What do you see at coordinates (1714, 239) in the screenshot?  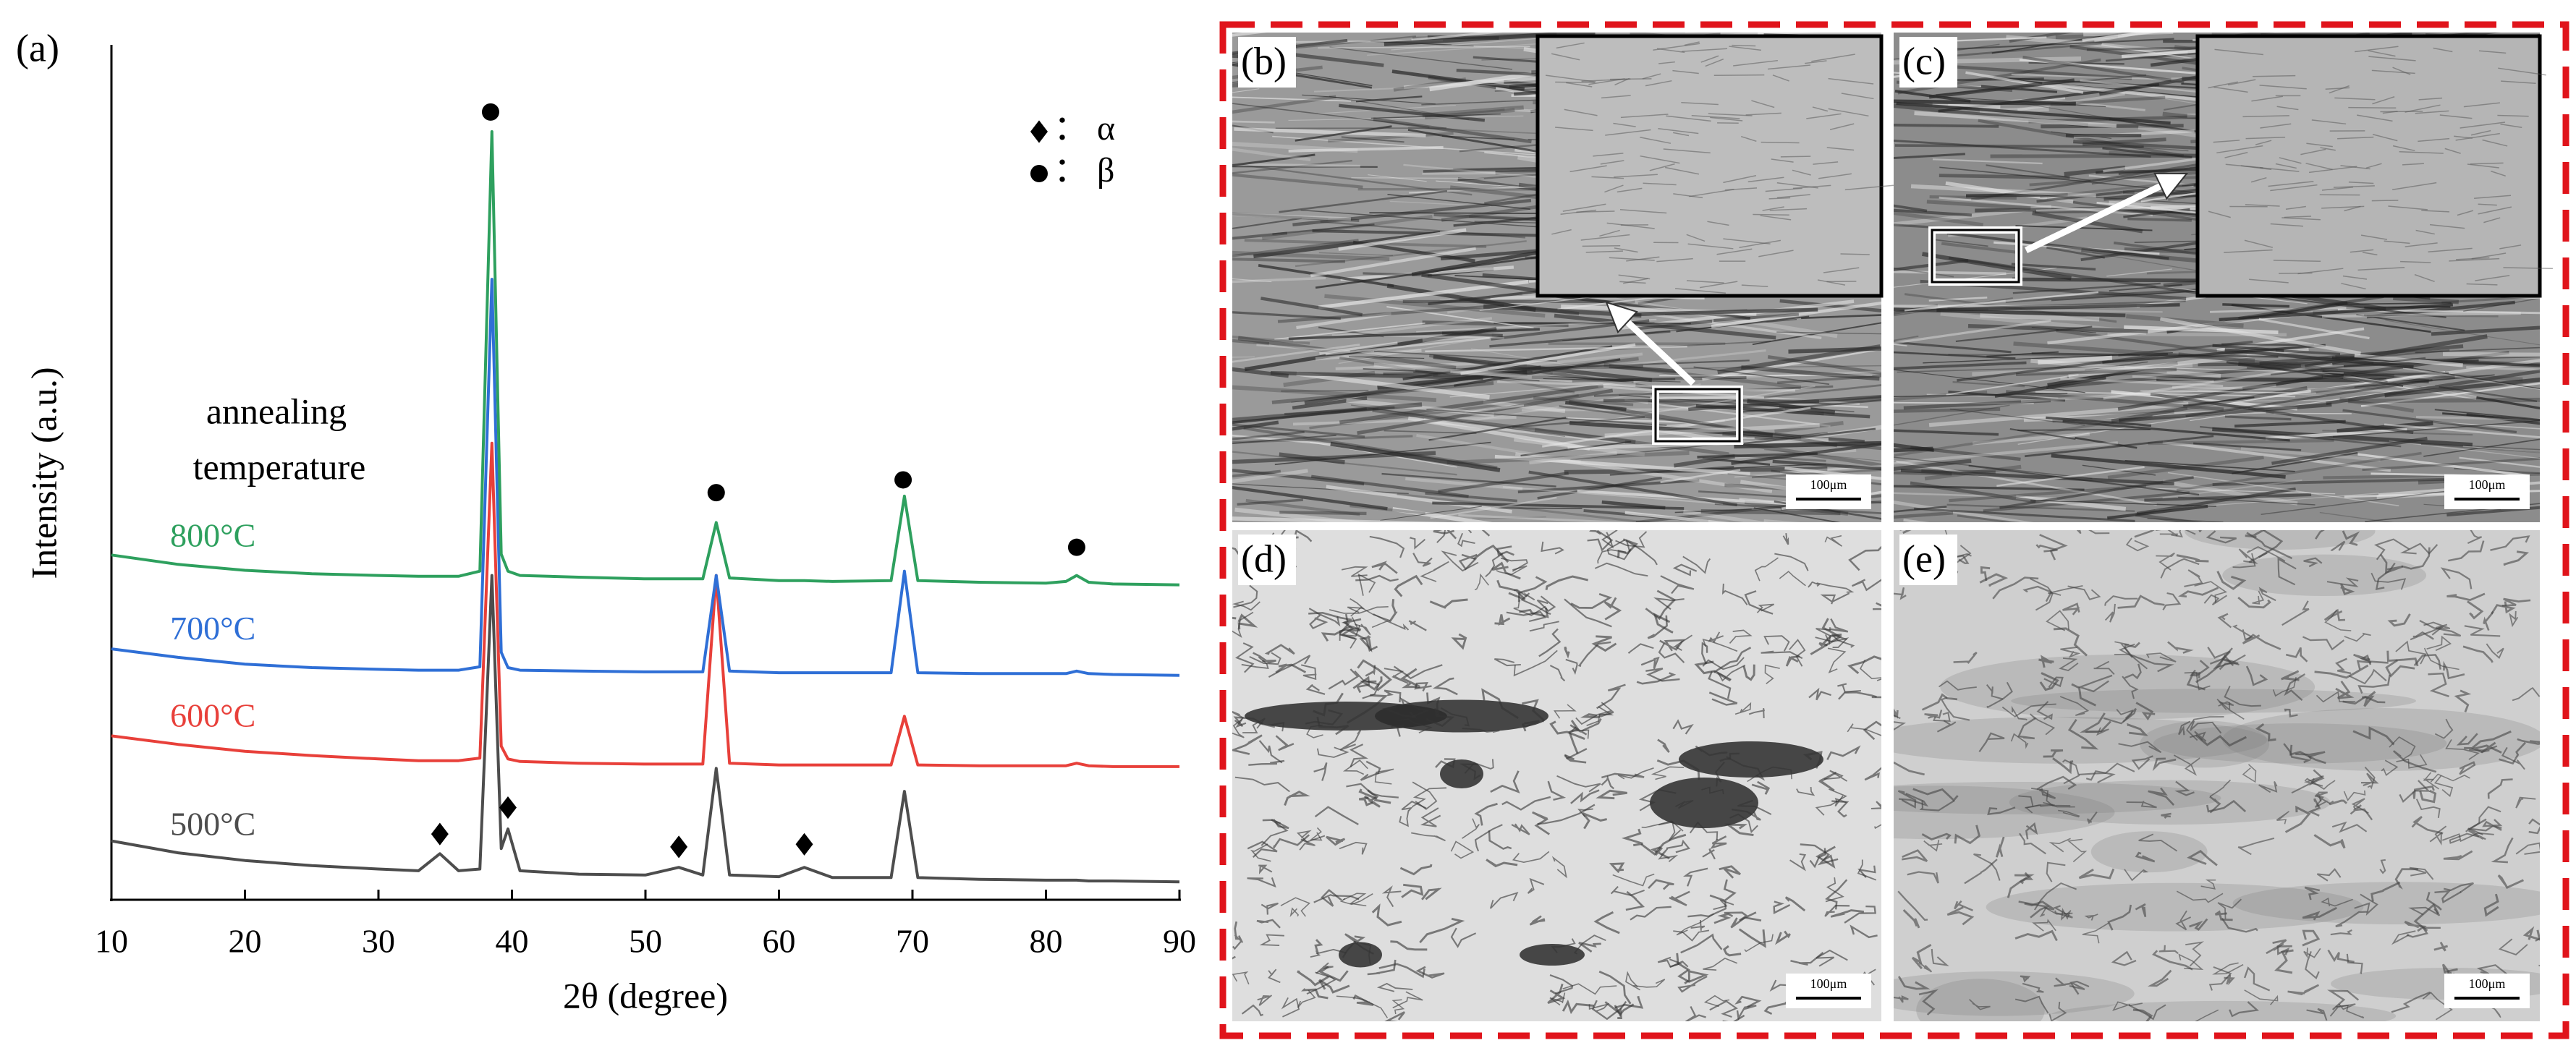 I see `inset` at bounding box center [1714, 239].